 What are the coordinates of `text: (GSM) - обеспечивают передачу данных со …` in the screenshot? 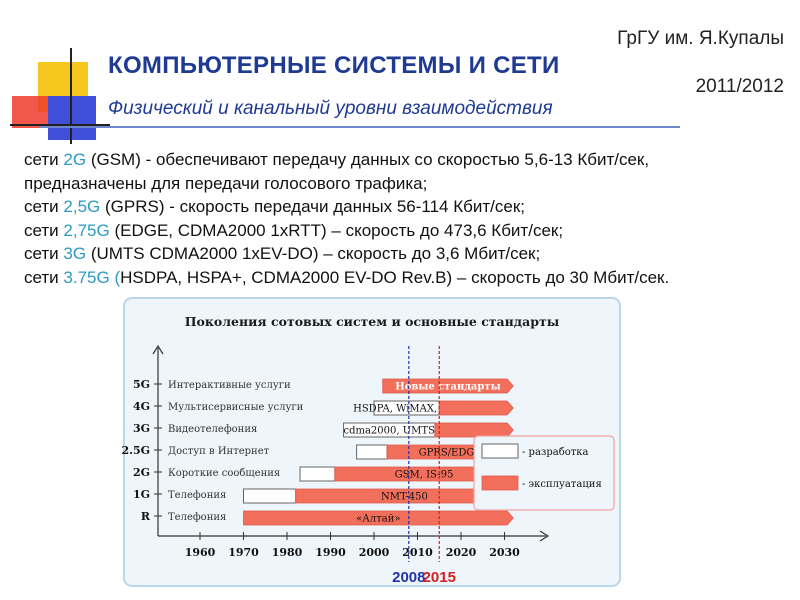 It's located at (368, 159).